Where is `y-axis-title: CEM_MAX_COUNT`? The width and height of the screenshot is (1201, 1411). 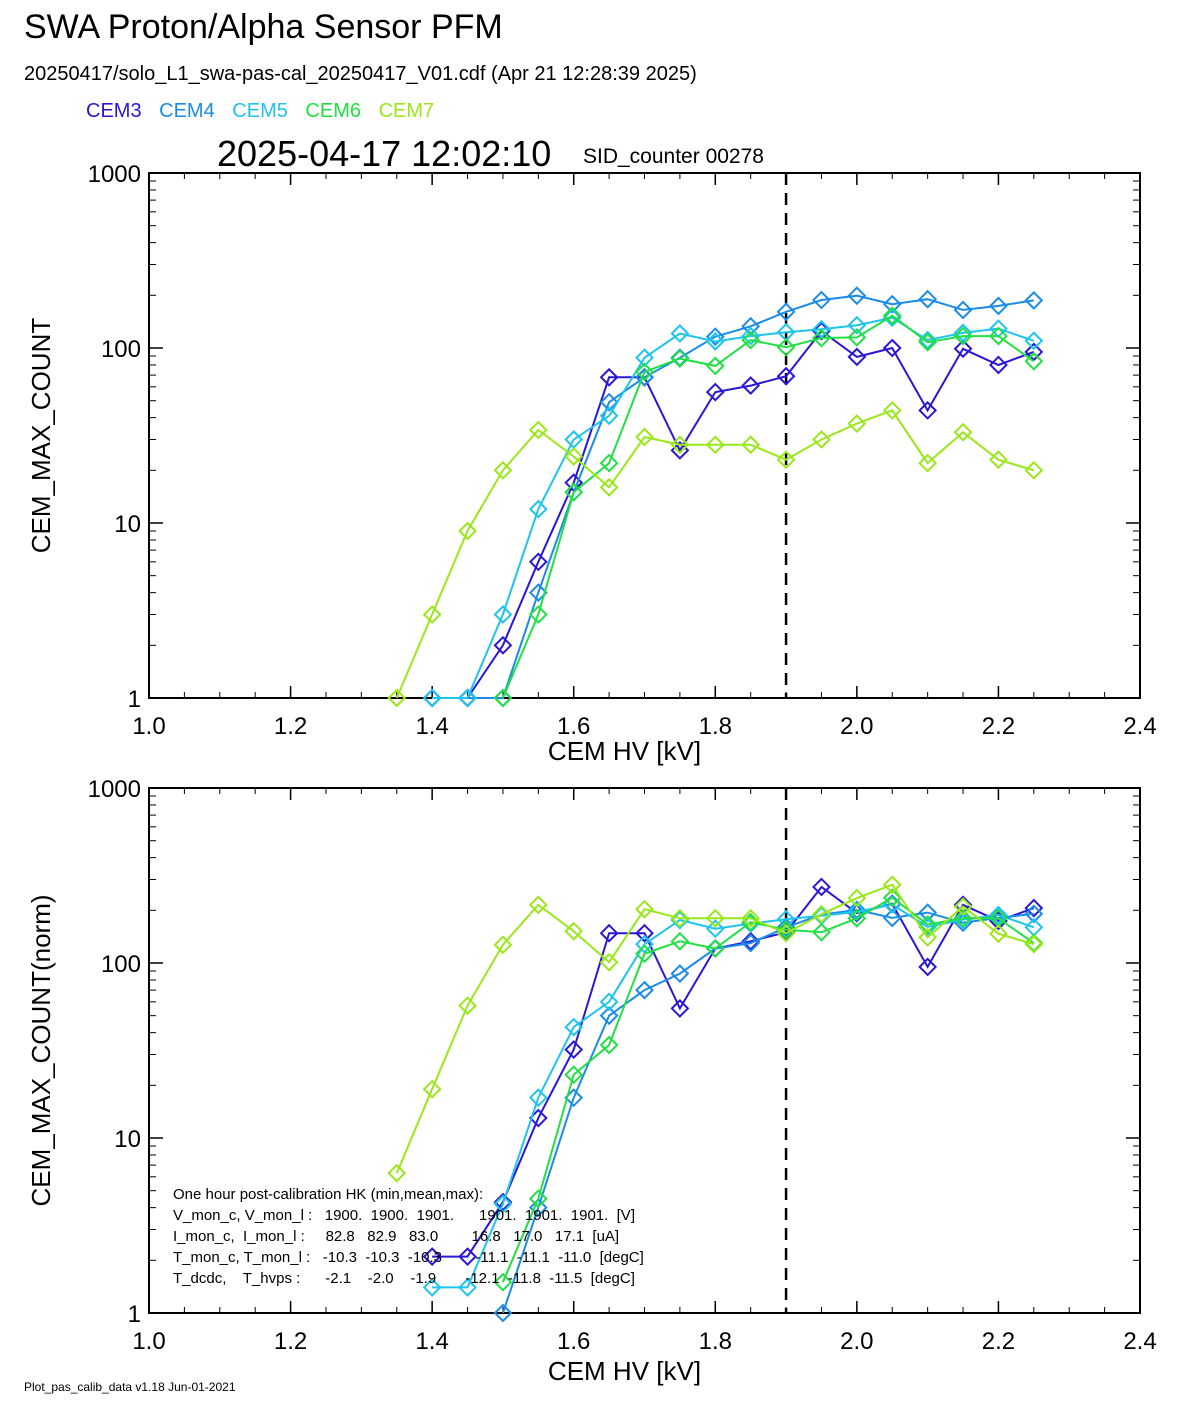 y-axis-title: CEM_MAX_COUNT is located at coordinates (41, 436).